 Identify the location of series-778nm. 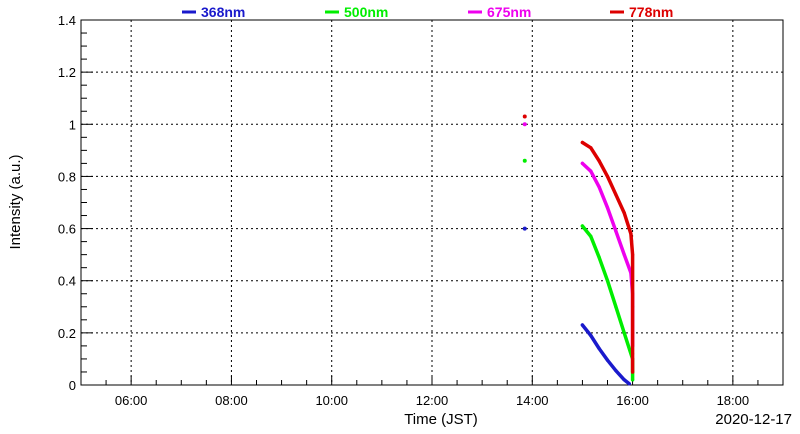
(578, 244).